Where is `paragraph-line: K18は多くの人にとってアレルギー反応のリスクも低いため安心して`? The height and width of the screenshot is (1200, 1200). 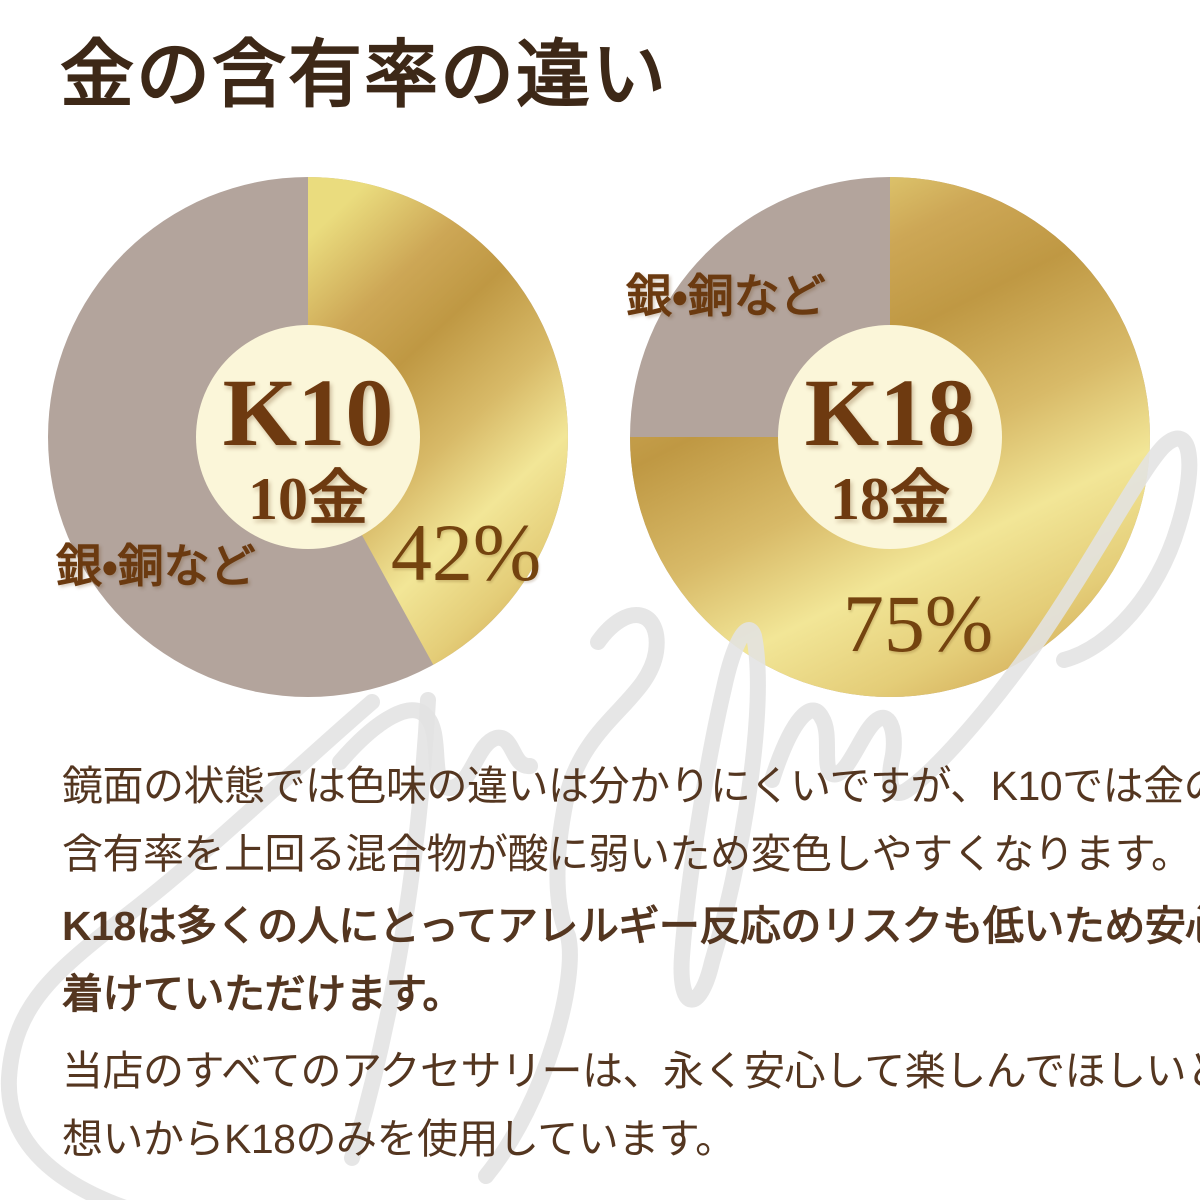 paragraph-line: K18は多くの人にとってアレルギー反応のリスクも低いため安心して is located at coordinates (631, 926).